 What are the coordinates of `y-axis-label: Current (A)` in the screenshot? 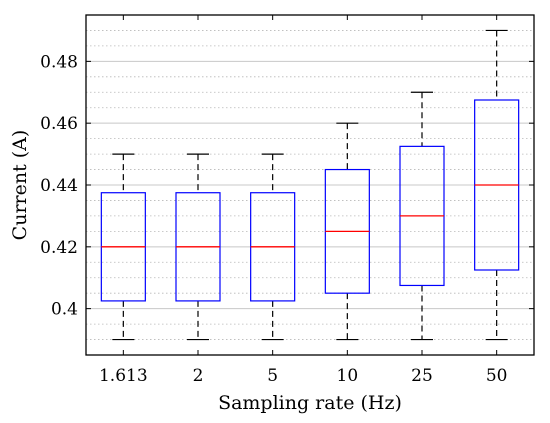 It's located at (20, 185).